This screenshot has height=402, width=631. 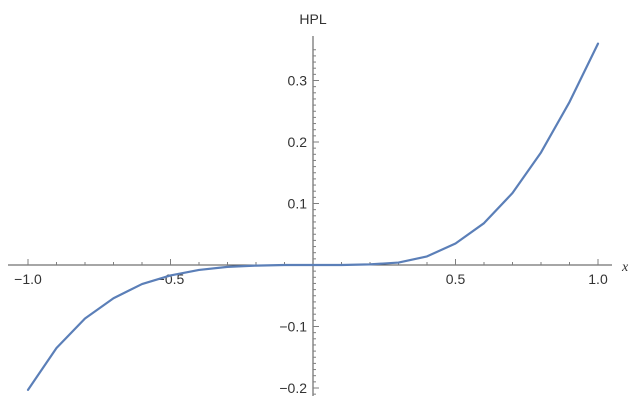 What do you see at coordinates (298, 204) in the screenshot?
I see `y-tick-label: 0.1` at bounding box center [298, 204].